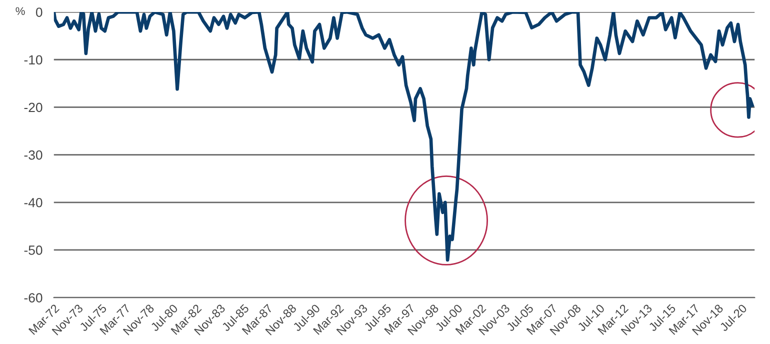 This screenshot has width=770, height=344. Describe the element at coordinates (33, 107) in the screenshot. I see `y-tick-label: -20` at that location.